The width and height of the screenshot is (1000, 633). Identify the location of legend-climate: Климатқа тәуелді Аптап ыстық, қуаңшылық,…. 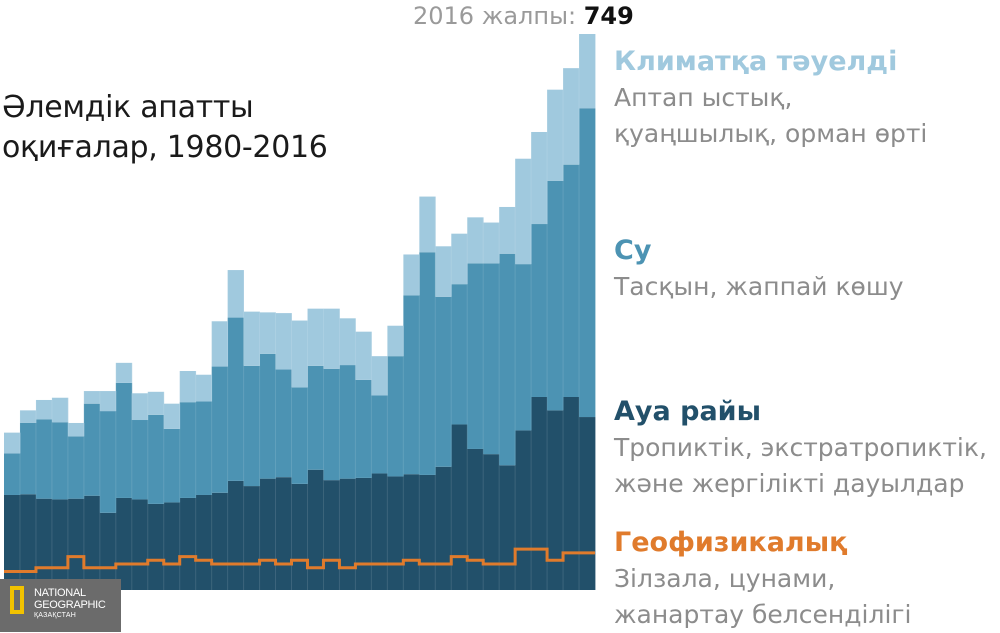
(770, 98).